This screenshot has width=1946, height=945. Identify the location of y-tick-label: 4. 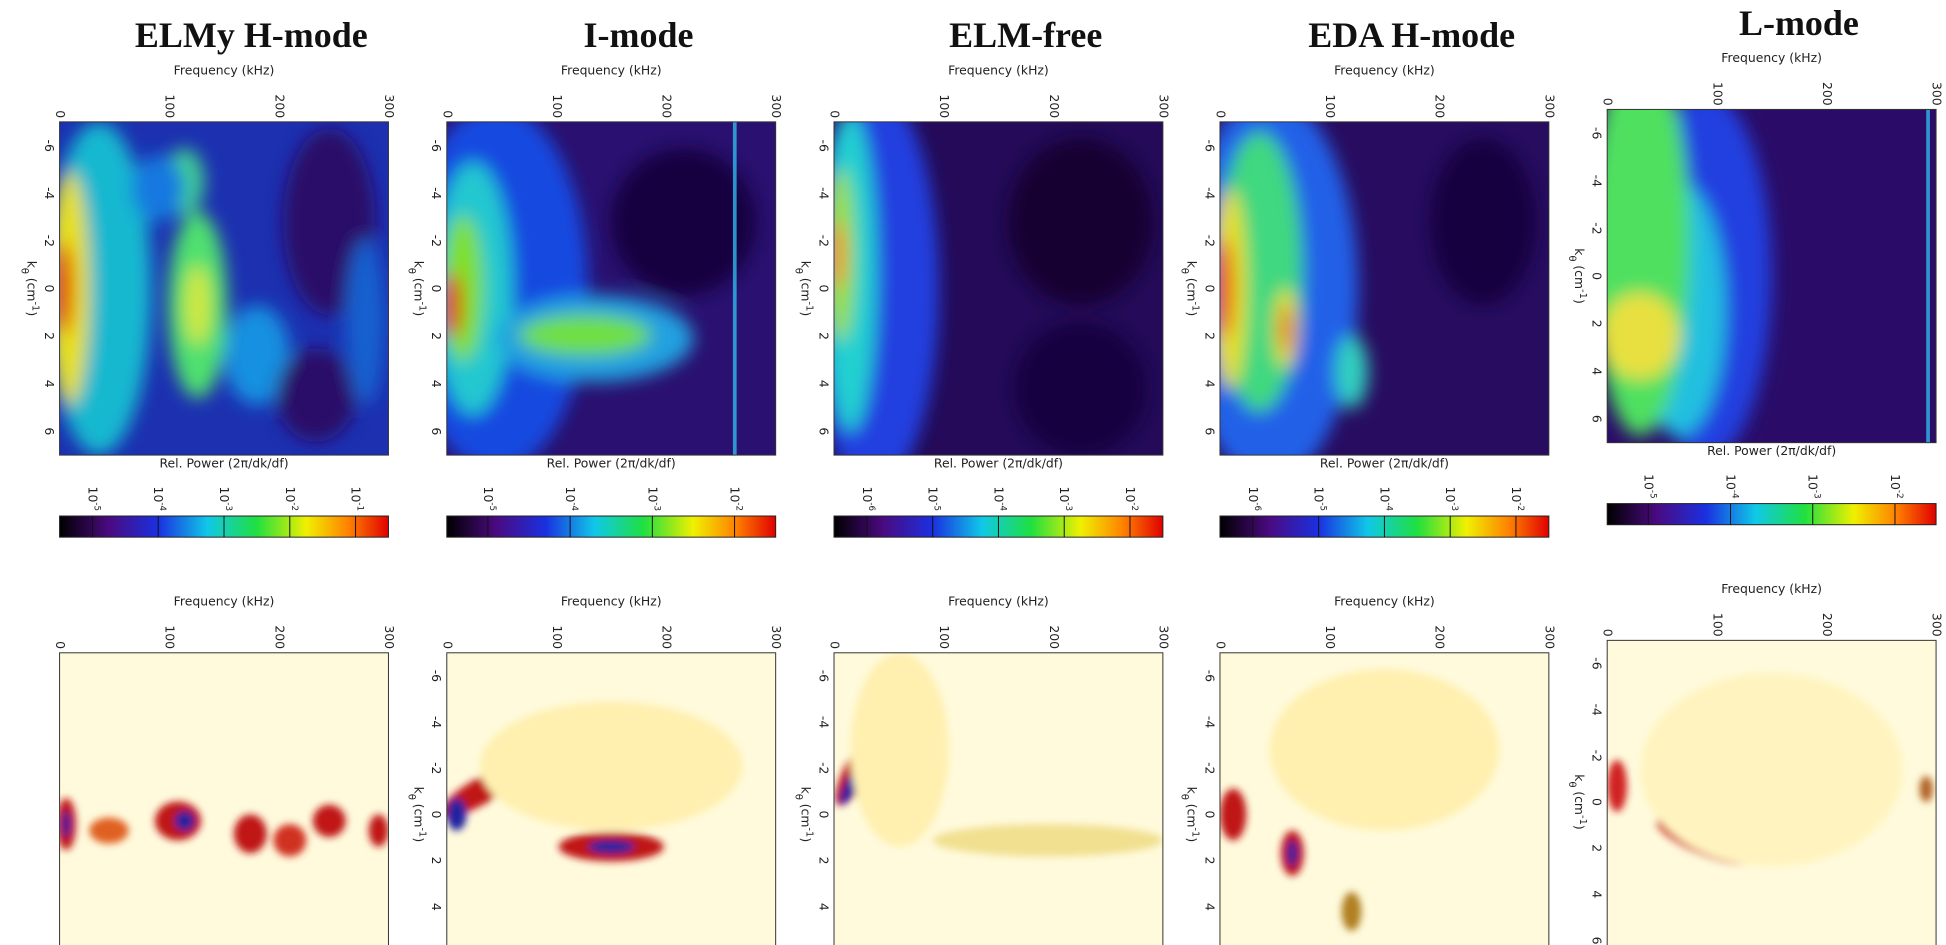
(1209, 384).